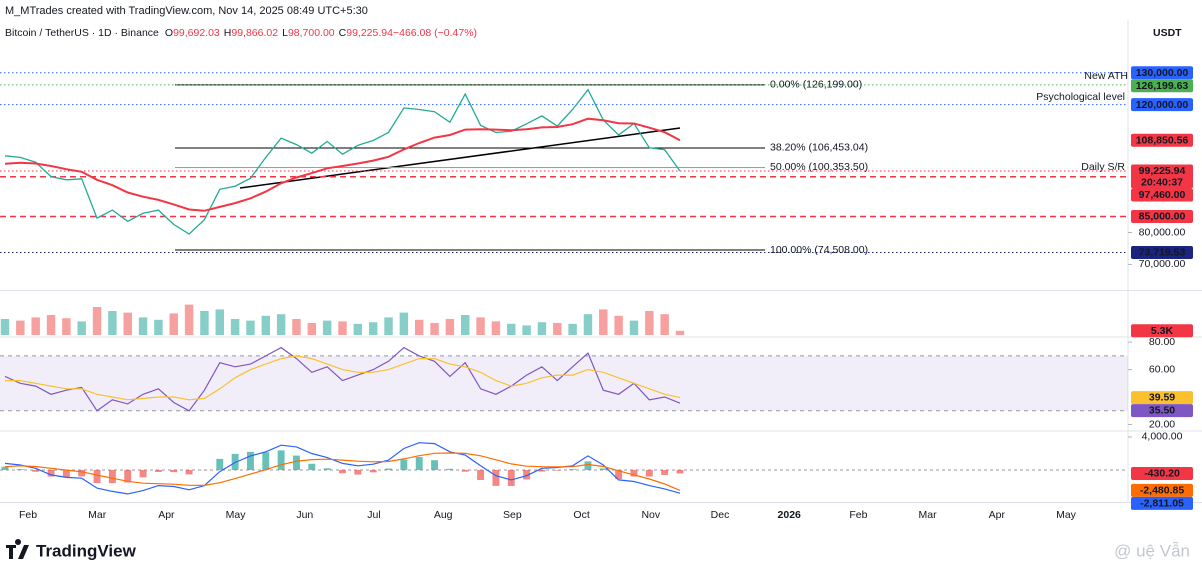 The height and width of the screenshot is (576, 1202). Describe the element at coordinates (819, 148) in the screenshot. I see `fib-label: 38.20% (106,453.04)` at that location.